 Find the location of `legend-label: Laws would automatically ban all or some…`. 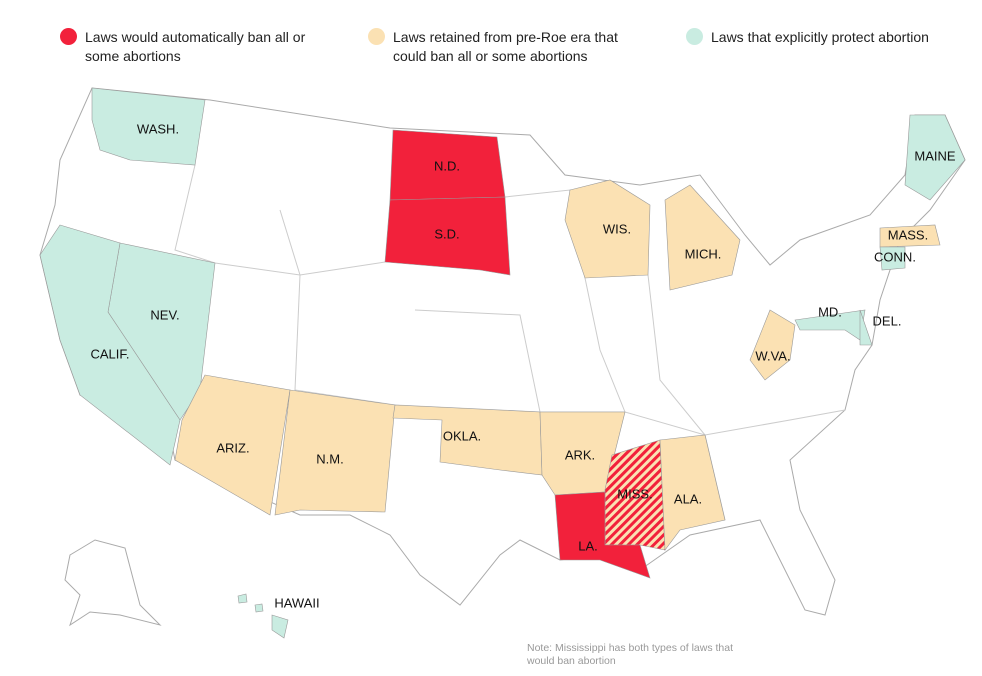

legend-label: Laws would automatically ban all or some… is located at coordinates (195, 46).